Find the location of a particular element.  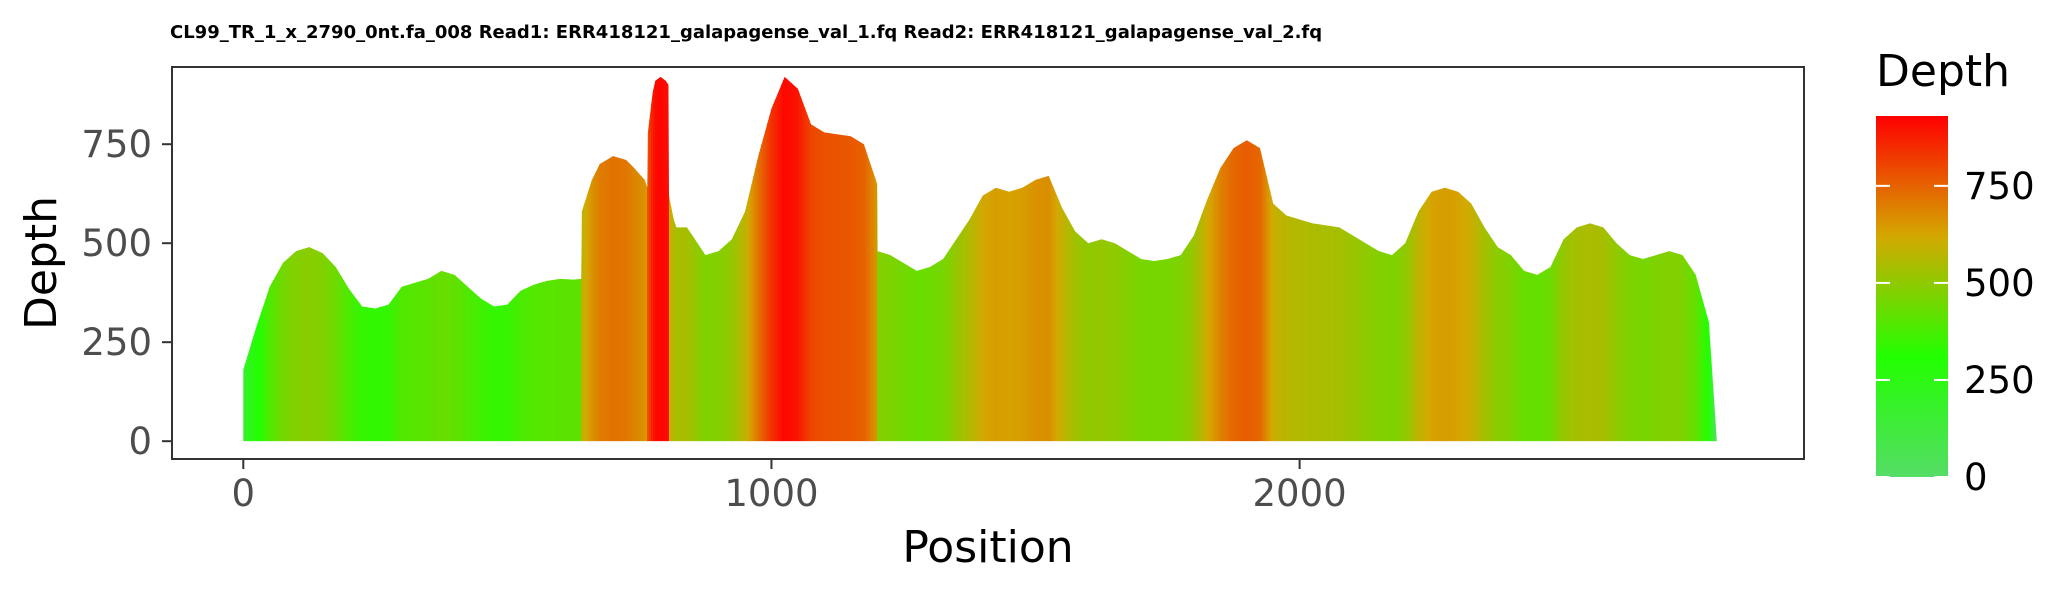

legend-tick-label: 0 is located at coordinates (1976, 477).